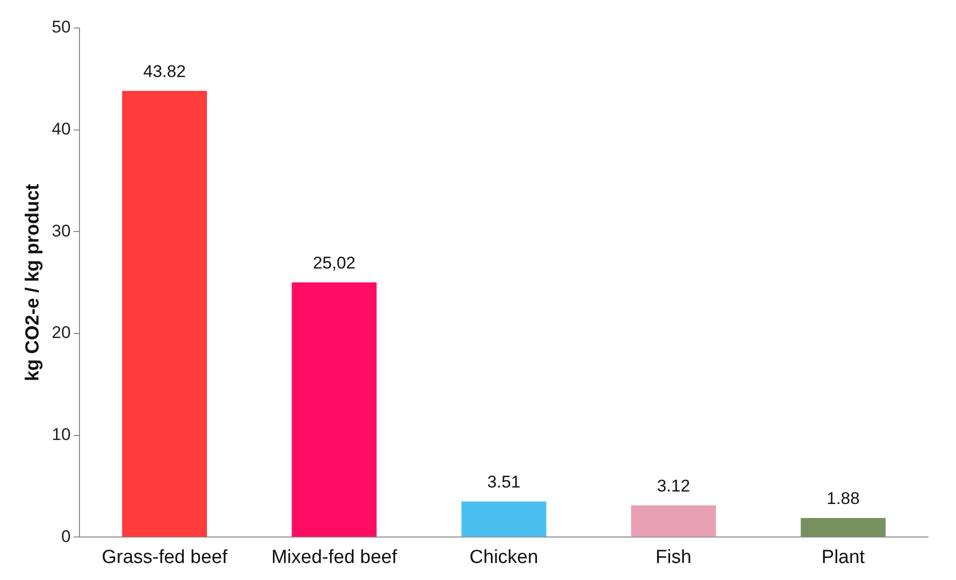  What do you see at coordinates (66, 536) in the screenshot?
I see `y-tick-label: 0` at bounding box center [66, 536].